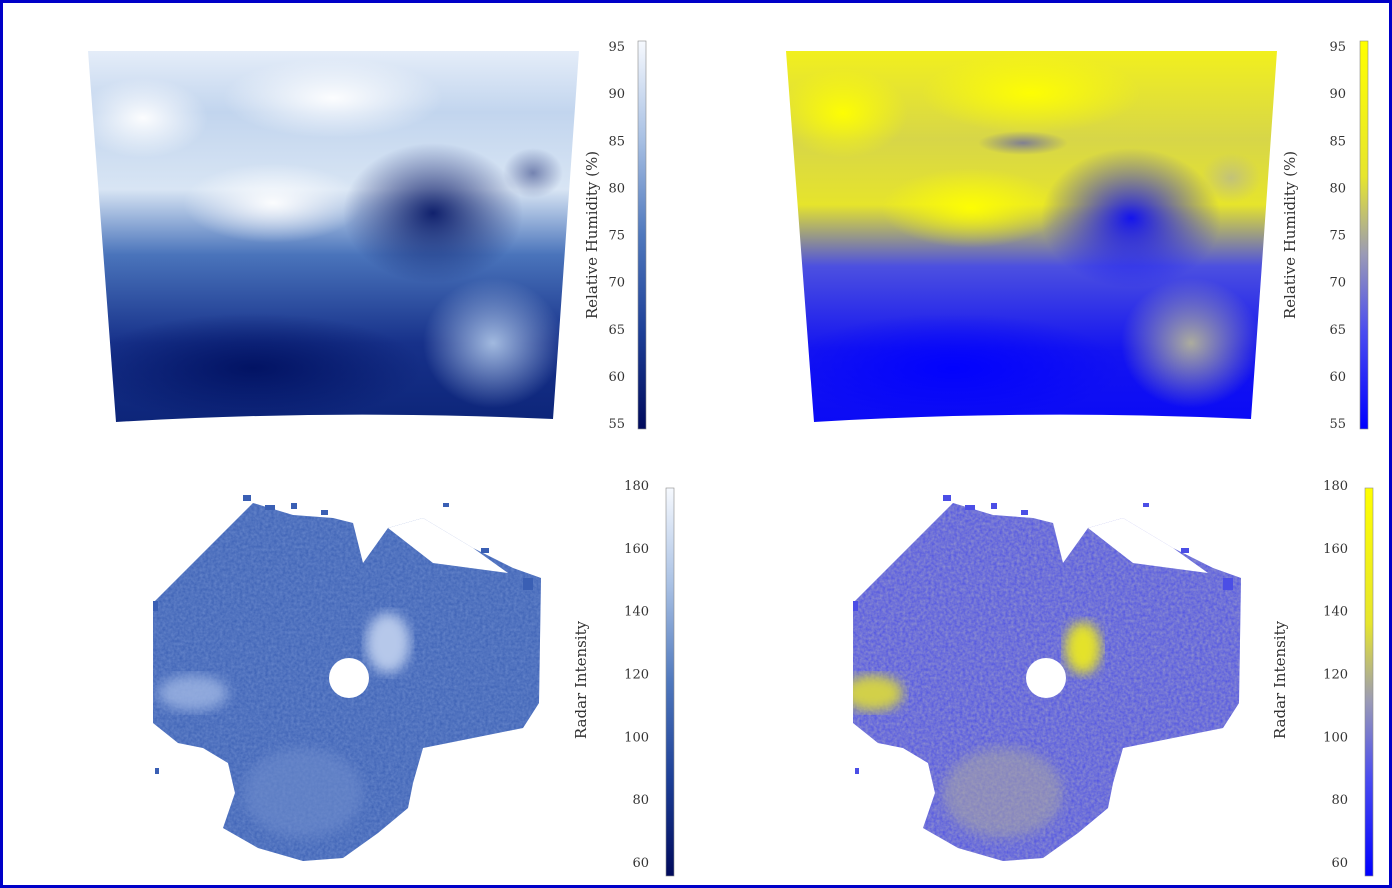  I want to click on radar-gap-a, so click(448, 545).